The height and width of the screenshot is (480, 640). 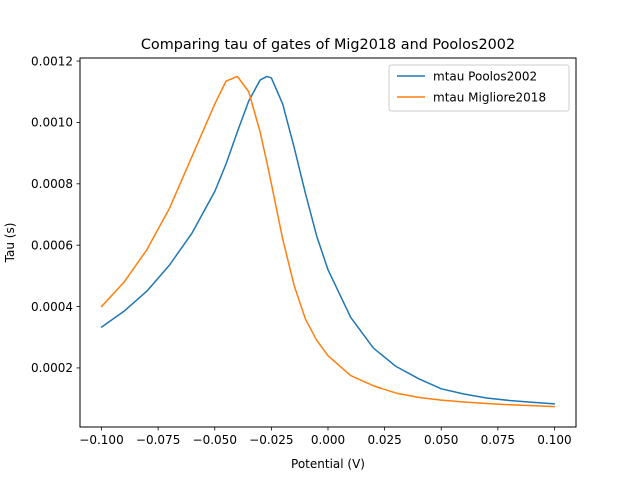 I want to click on y-axis: 0.0002 0.0004 0.0006 0.0008 0.0010 0.0012, so click(x=55, y=214).